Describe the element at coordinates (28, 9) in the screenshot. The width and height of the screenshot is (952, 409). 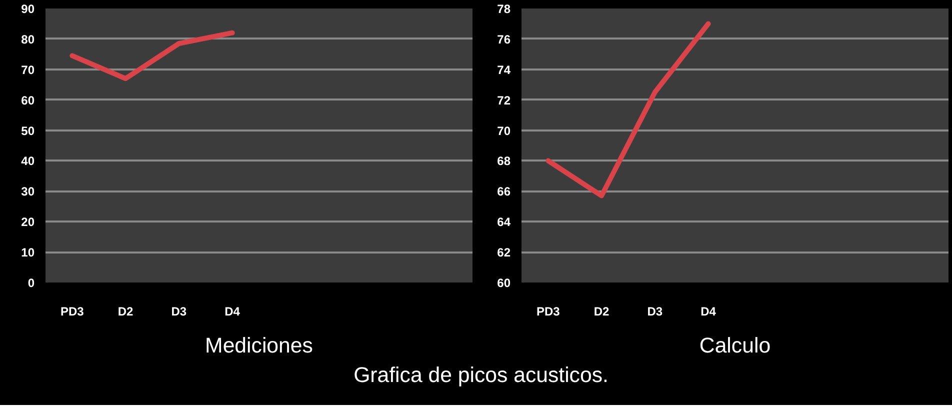
I see `y-tick-label: 90` at that location.